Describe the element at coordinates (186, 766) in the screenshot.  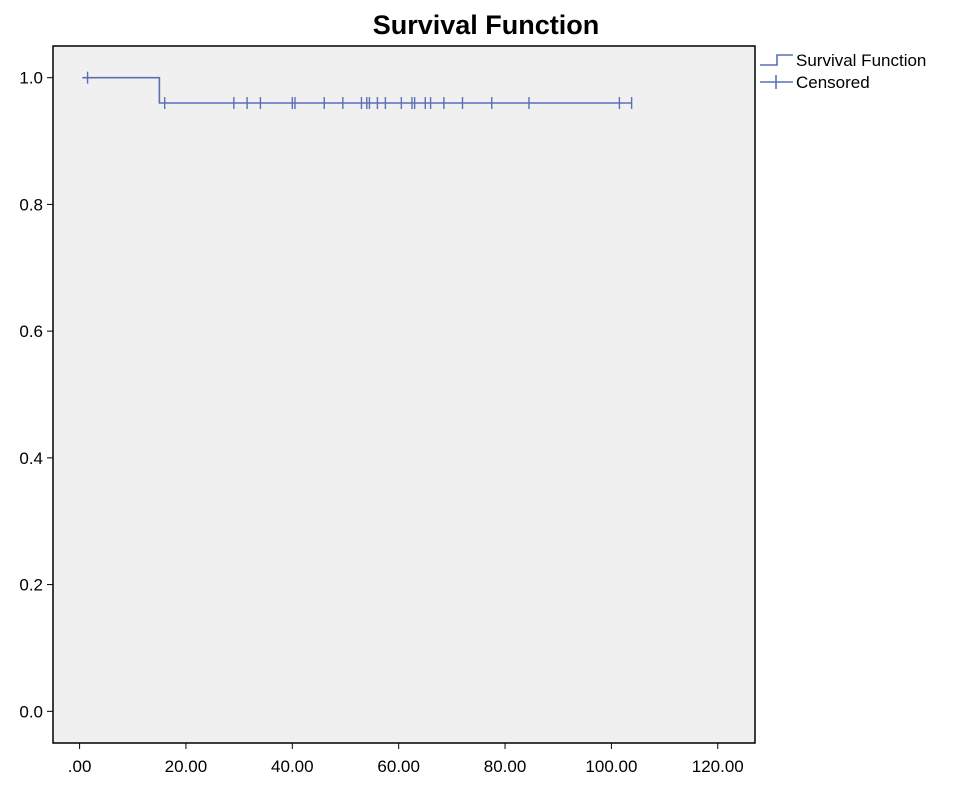
I see `x-tick-label: 20.00` at that location.